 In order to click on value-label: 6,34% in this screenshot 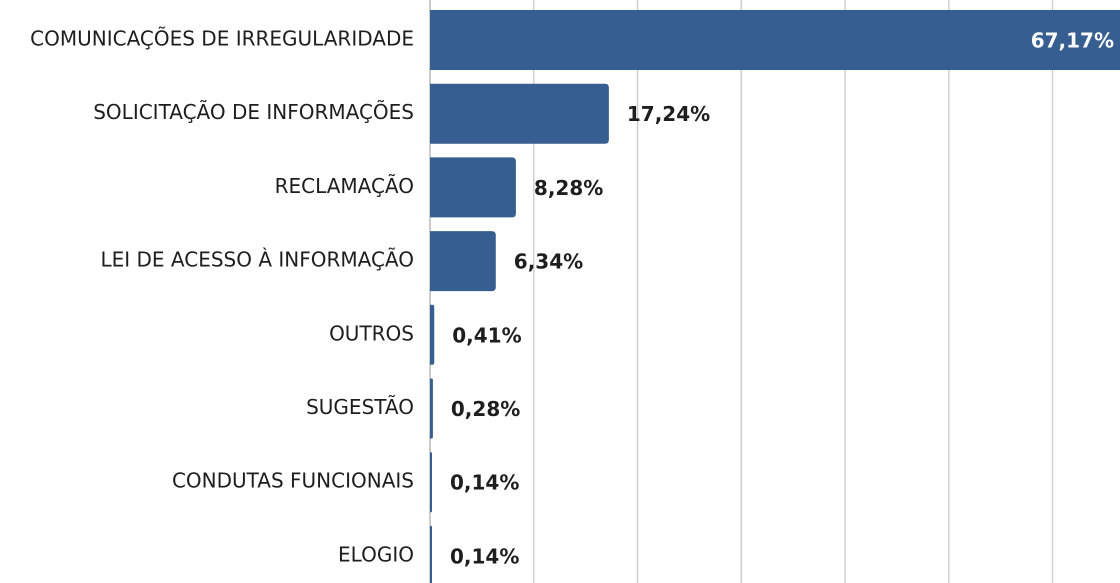, I will do `click(548, 262)`.